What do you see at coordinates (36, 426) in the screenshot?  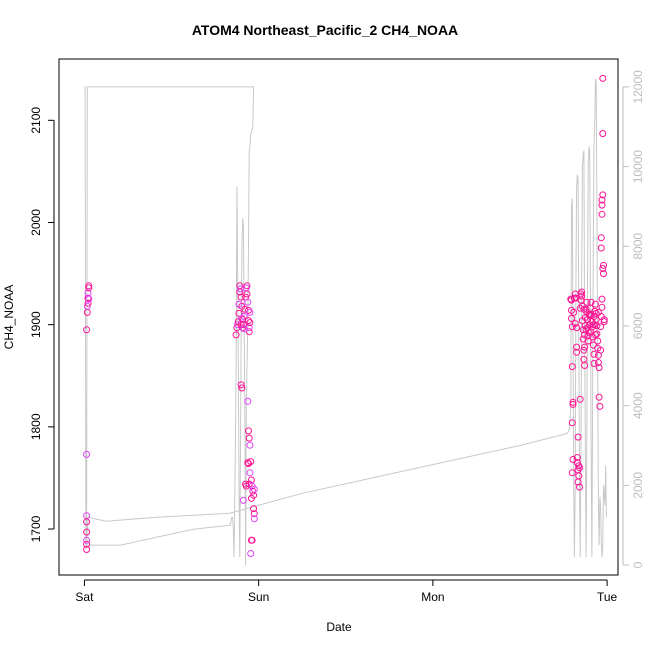 I see `y-tick-label: 1800` at bounding box center [36, 426].